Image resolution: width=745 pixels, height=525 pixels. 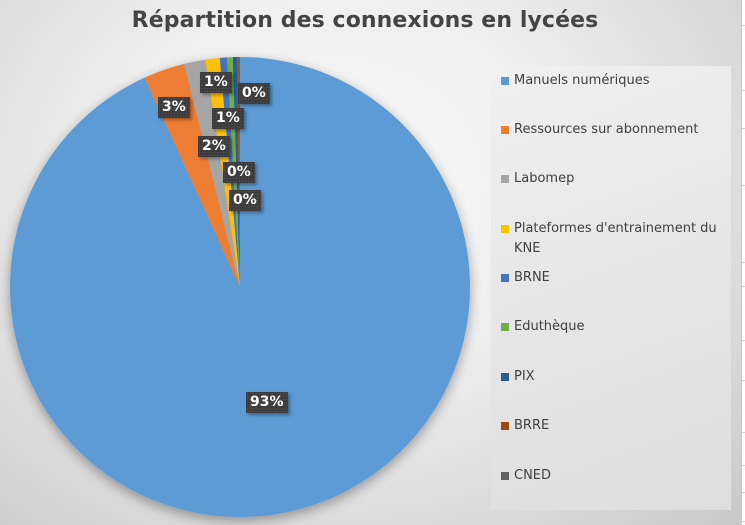 I want to click on legend-label: Labomep, so click(x=544, y=178).